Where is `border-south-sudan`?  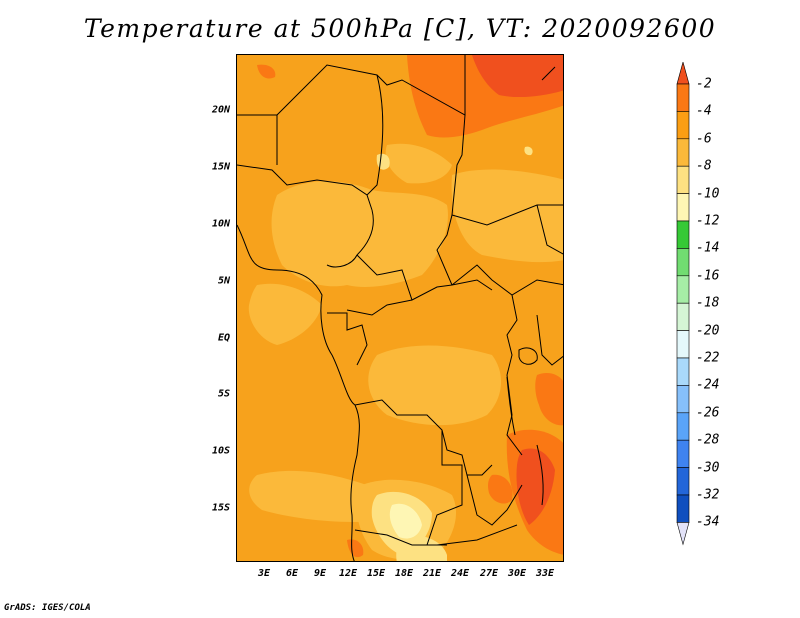
border-south-sudan is located at coordinates (507, 280).